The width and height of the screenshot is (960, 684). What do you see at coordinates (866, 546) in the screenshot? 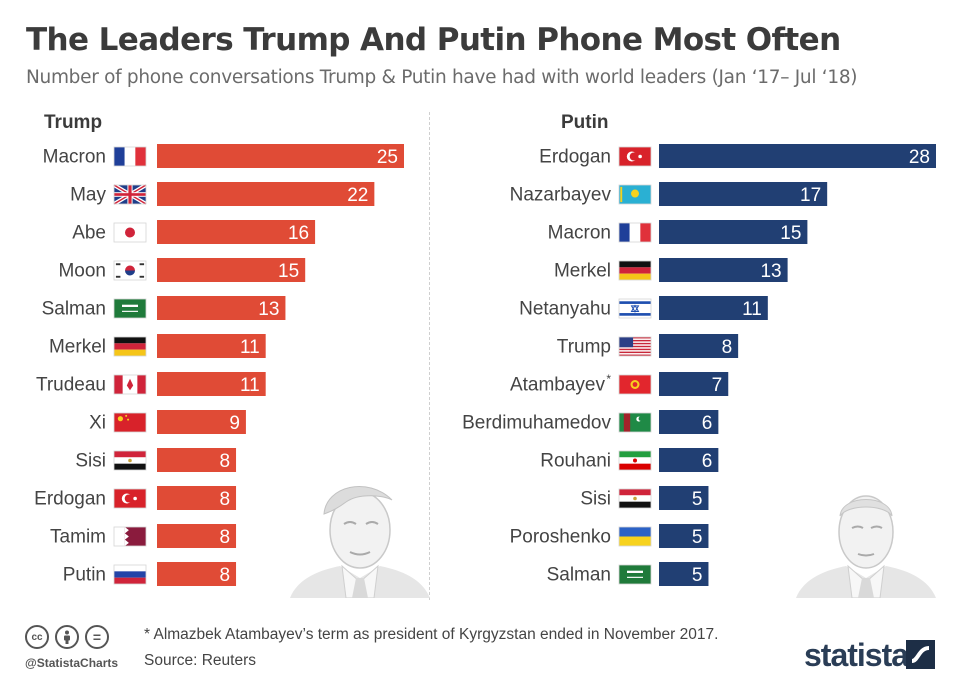
I see `putin-portrait-illustration` at bounding box center [866, 546].